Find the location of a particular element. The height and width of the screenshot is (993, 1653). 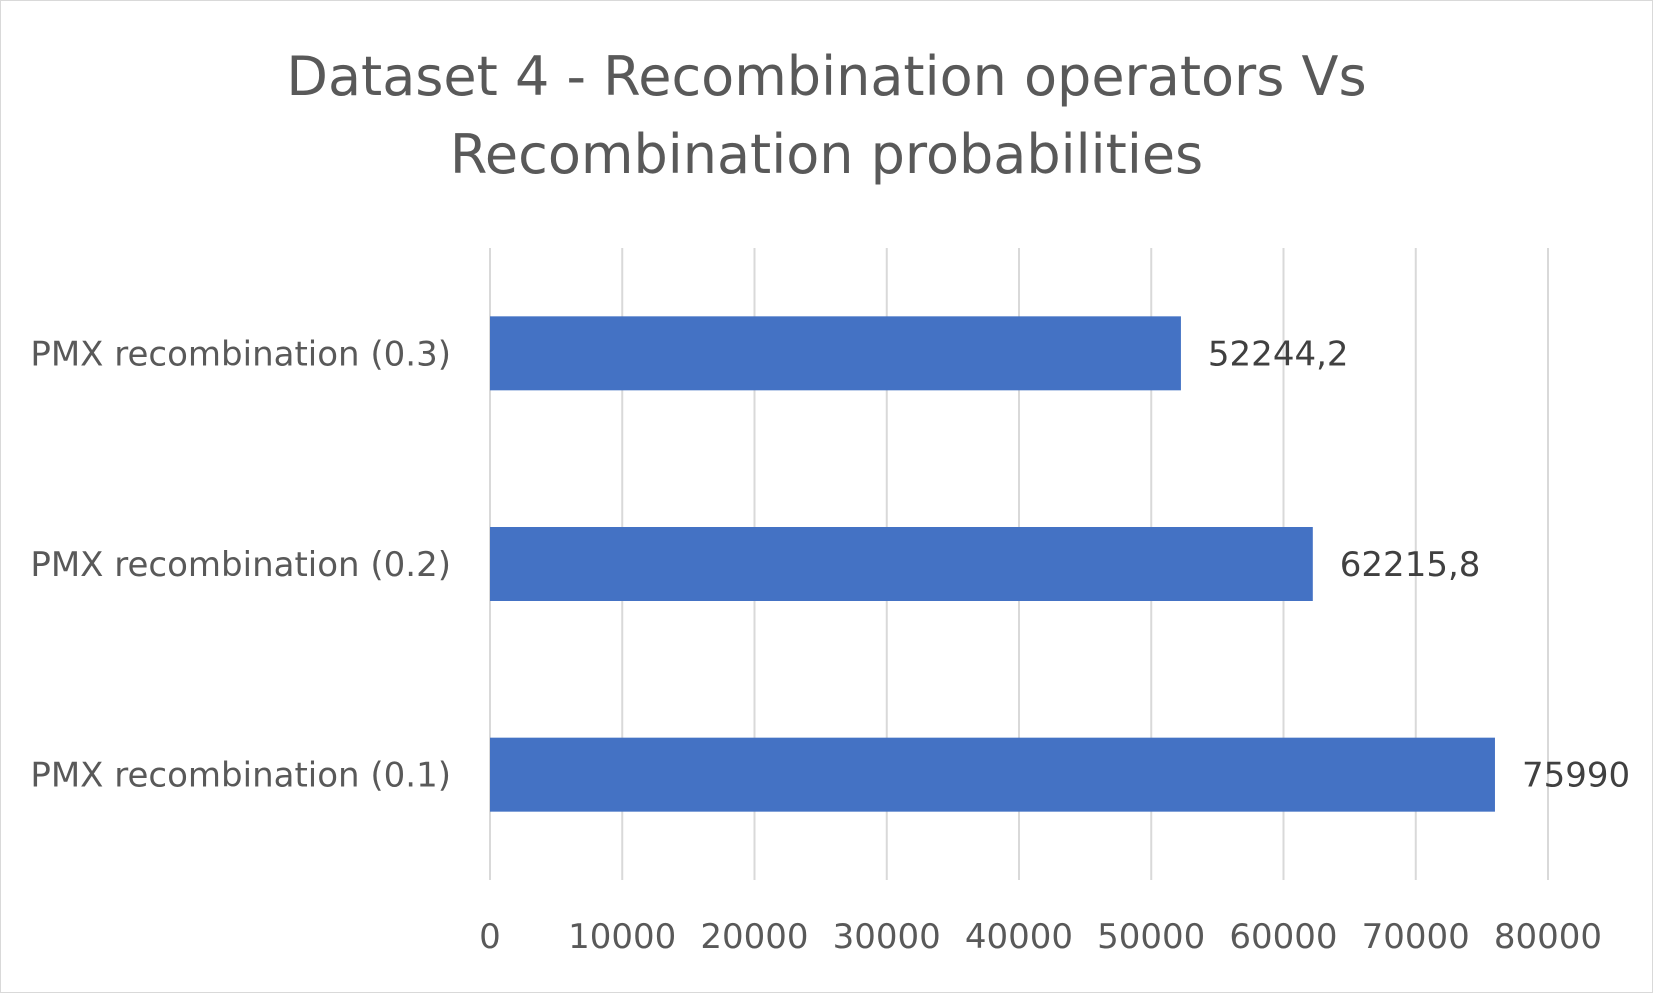

x-tick-label: 70000 is located at coordinates (1416, 937).